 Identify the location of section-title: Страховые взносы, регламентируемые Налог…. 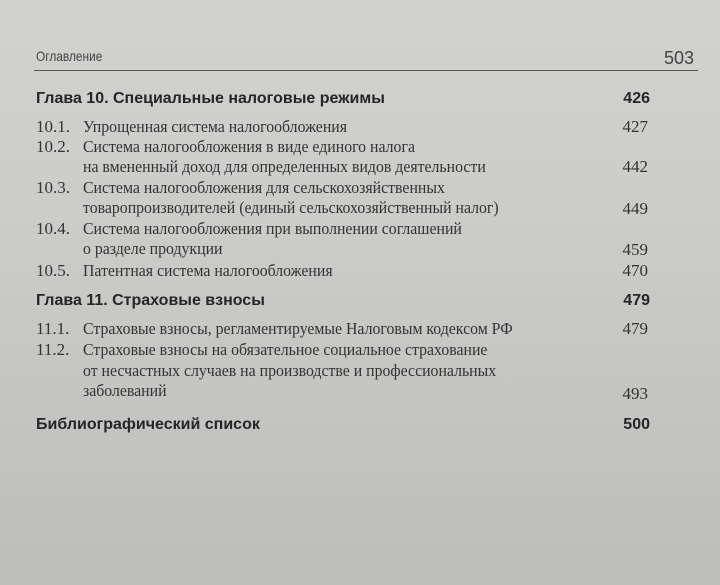
(298, 328).